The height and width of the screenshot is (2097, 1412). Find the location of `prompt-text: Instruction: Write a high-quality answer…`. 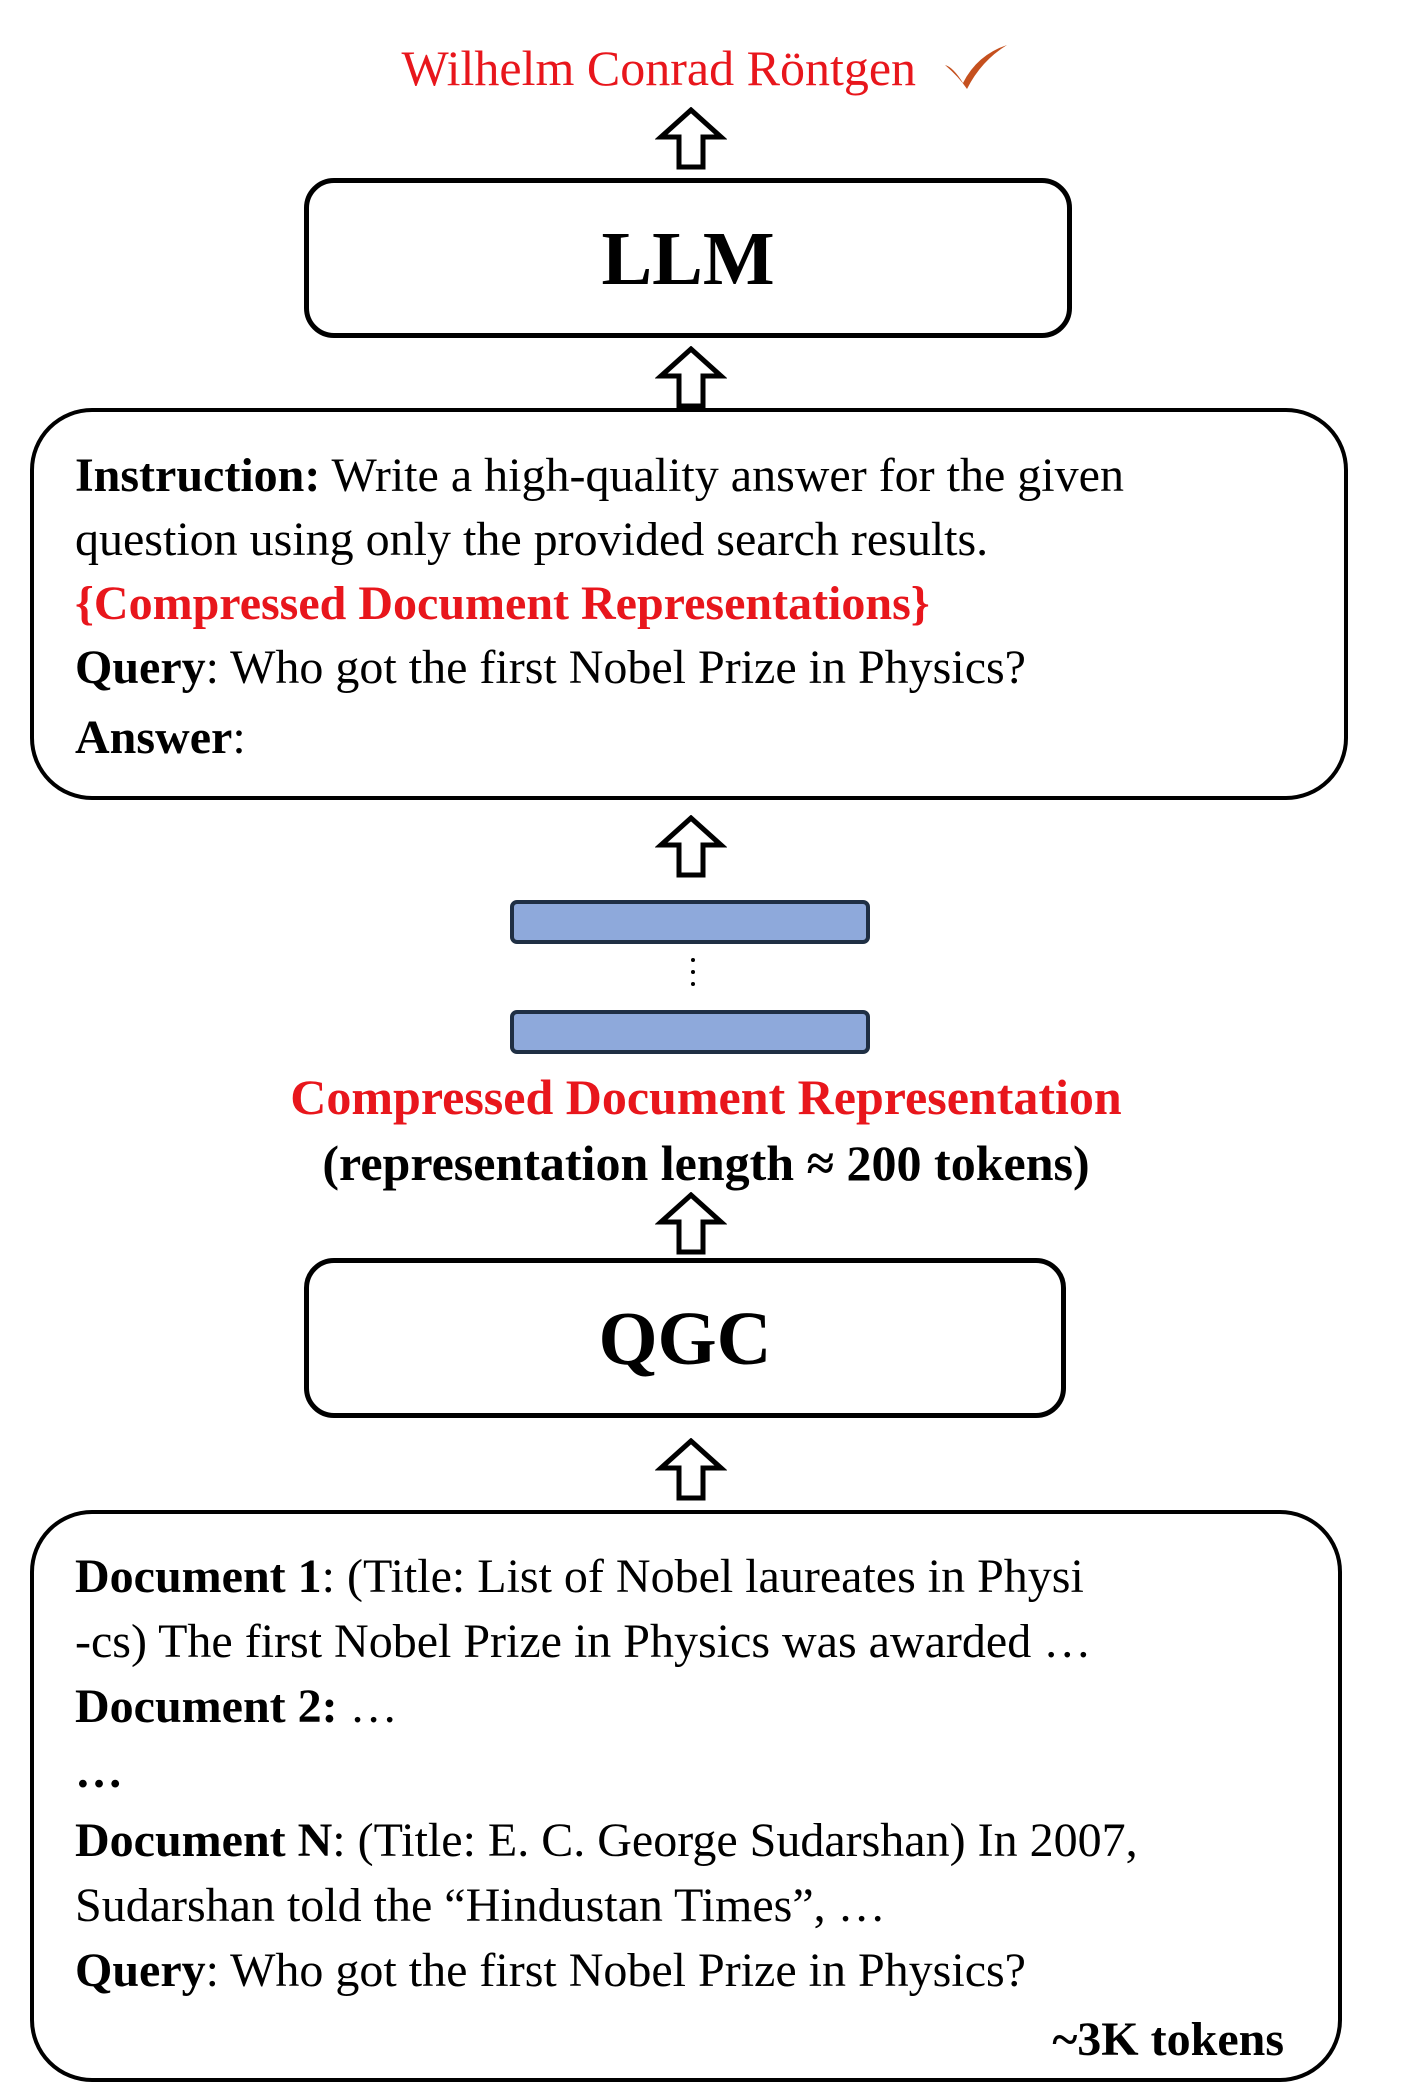

prompt-text: Instruction: Write a high-quality answer… is located at coordinates (599, 607).